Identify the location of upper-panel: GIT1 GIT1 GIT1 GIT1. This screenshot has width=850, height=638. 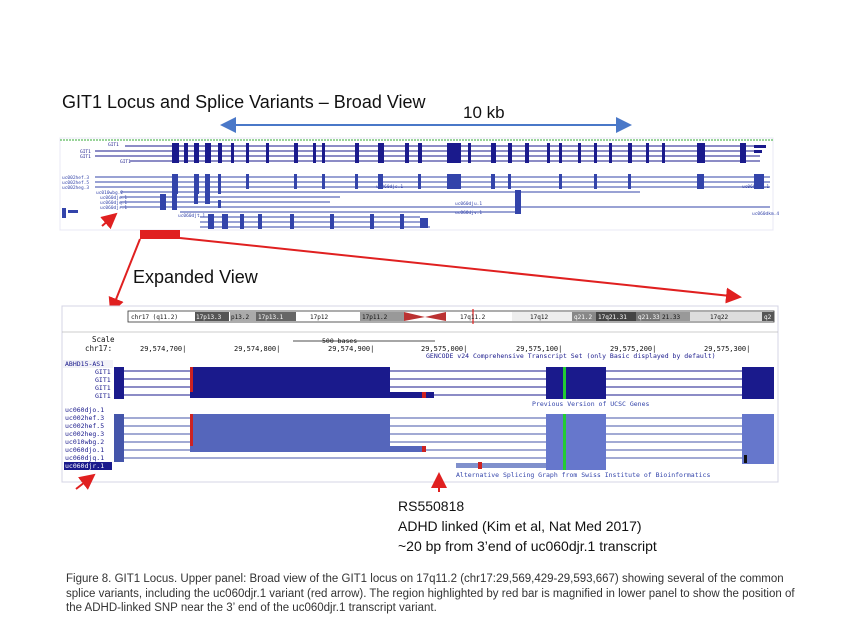
(419, 184).